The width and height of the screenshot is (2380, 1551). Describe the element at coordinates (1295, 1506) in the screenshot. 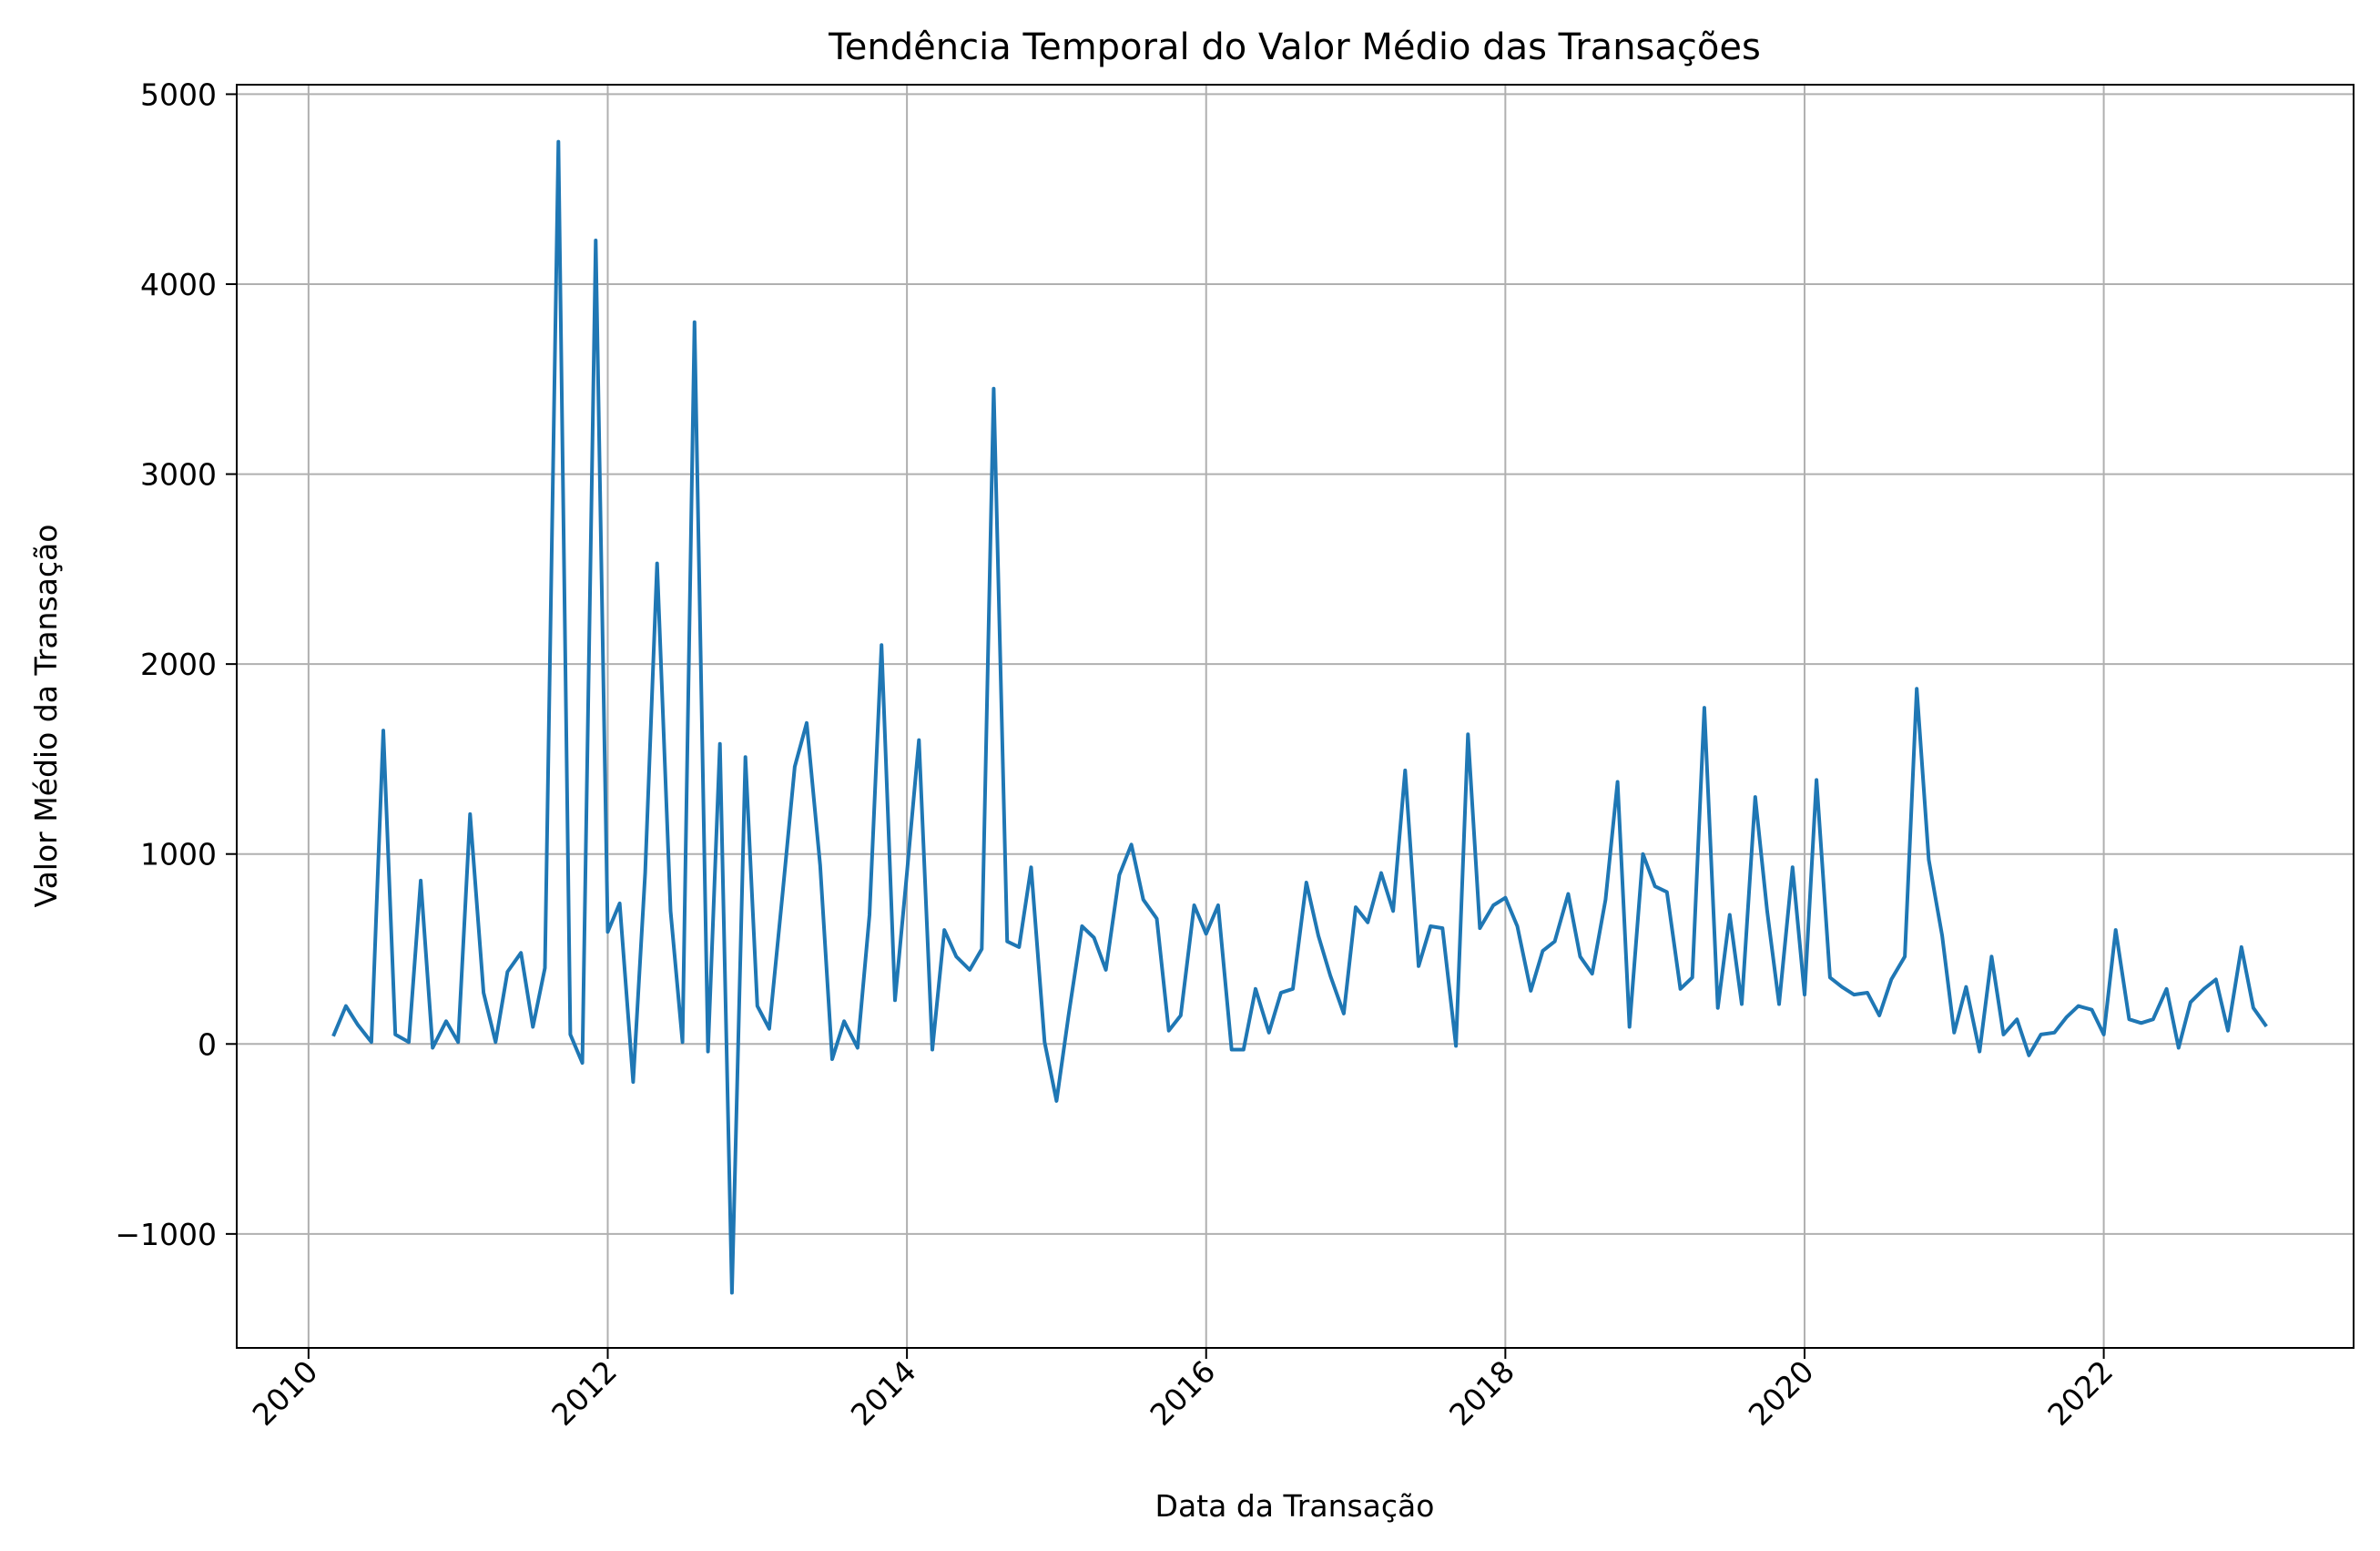

I see `x-axis-label: Data da Transação` at that location.